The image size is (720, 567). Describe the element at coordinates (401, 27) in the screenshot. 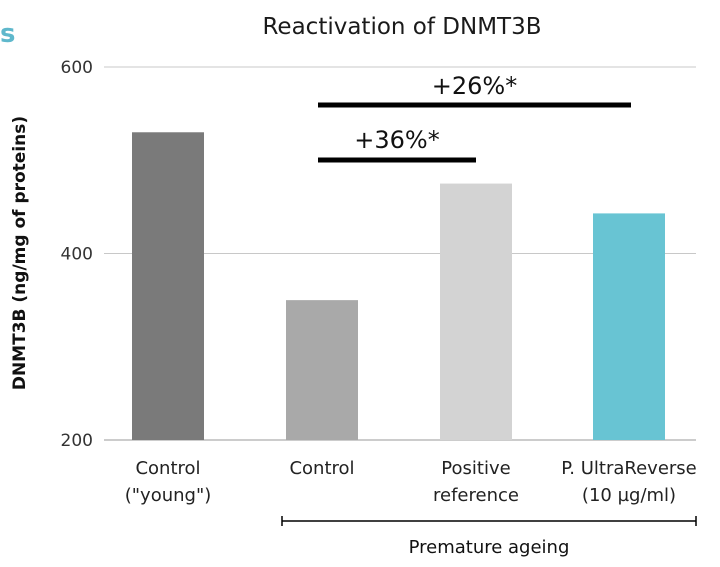

I see `chart-title: Reactivation of DNMT3B` at that location.